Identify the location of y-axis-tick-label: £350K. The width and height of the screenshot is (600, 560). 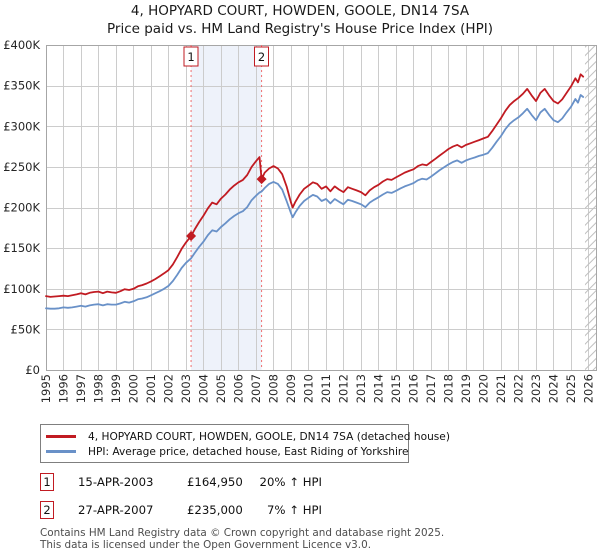
(21, 86).